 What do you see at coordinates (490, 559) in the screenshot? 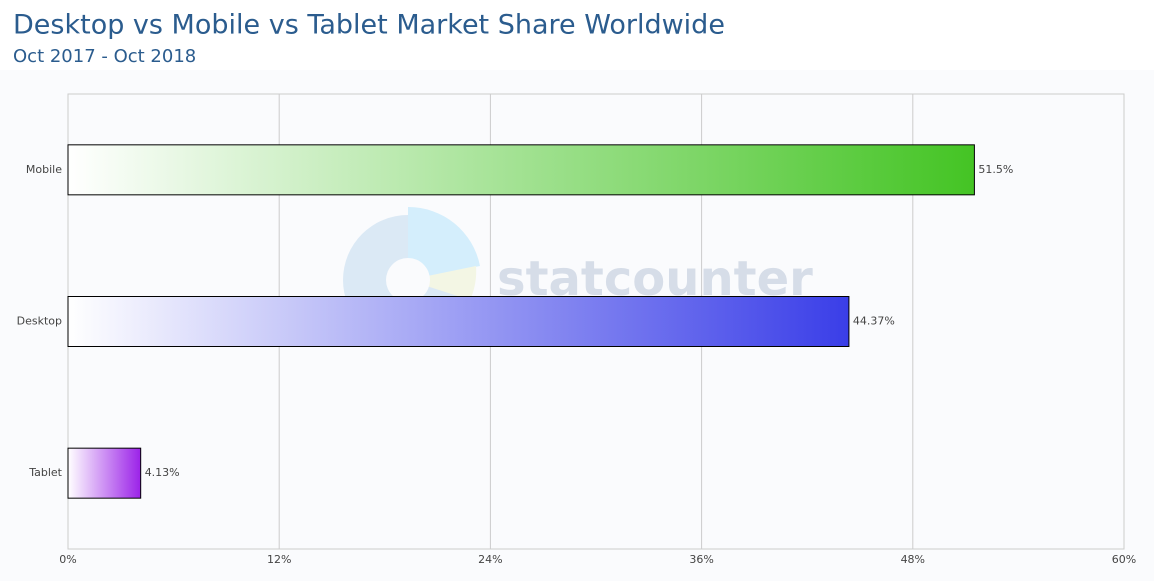
I see `x-tick-label: 24%` at bounding box center [490, 559].